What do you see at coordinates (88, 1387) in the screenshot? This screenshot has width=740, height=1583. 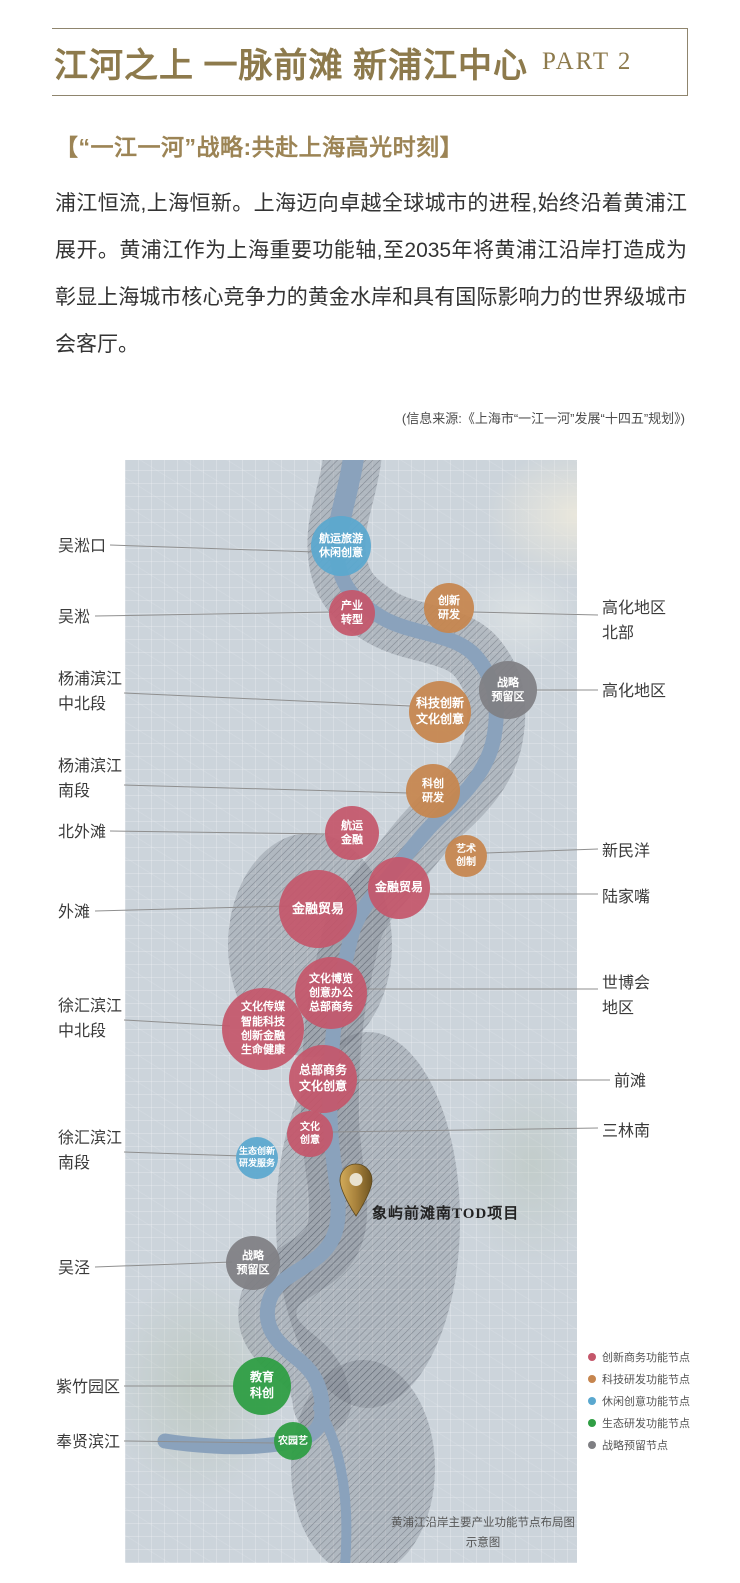 I see `map-area-label: 紫竹园区` at bounding box center [88, 1387].